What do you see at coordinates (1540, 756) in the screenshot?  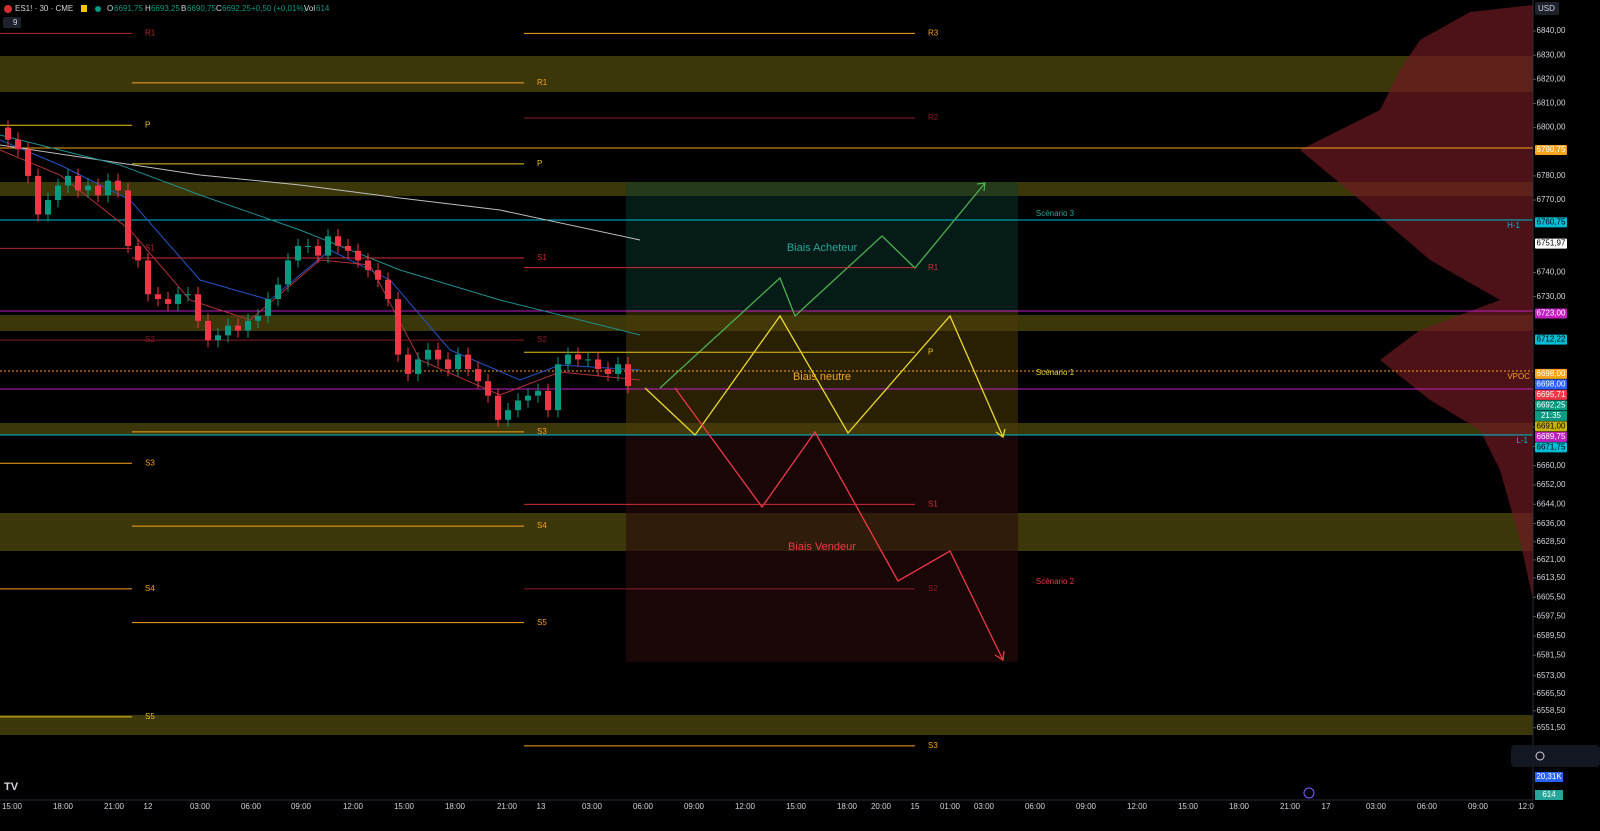 I see `mic-icon` at bounding box center [1540, 756].